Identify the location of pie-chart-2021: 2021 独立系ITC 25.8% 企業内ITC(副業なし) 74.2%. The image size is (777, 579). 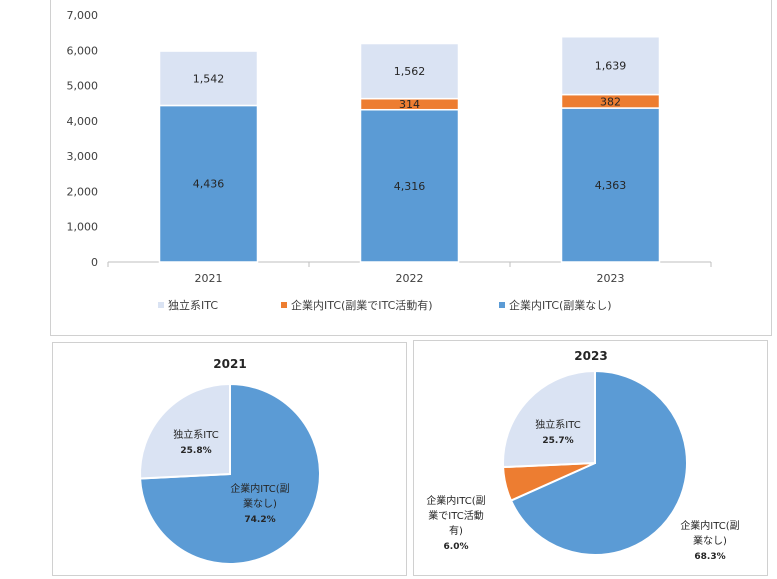
(230, 461).